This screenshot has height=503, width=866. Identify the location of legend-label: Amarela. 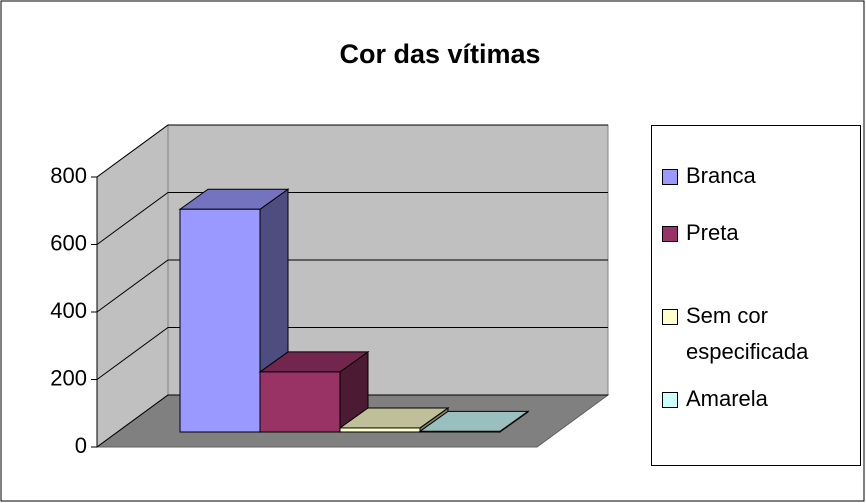
(727, 398).